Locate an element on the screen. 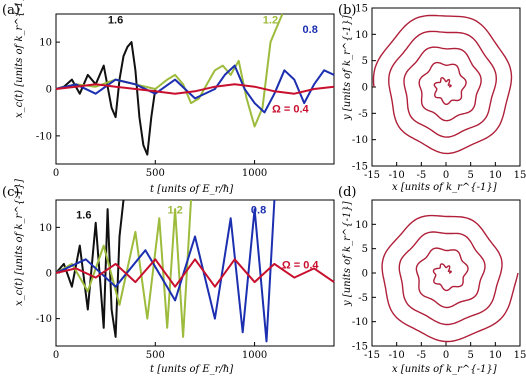 The height and width of the screenshot is (376, 526). y-axis-label-c: x_c(t) [units of k_r^{-1}] is located at coordinates (19, 242).